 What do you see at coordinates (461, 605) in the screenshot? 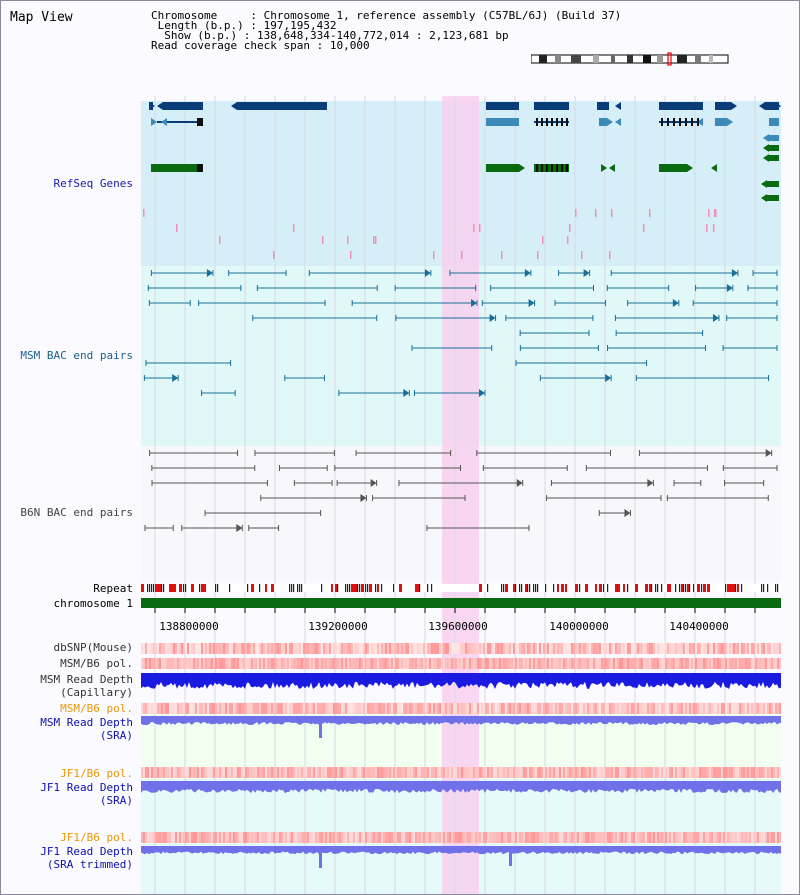
I see `chromosome-track` at bounding box center [461, 605].